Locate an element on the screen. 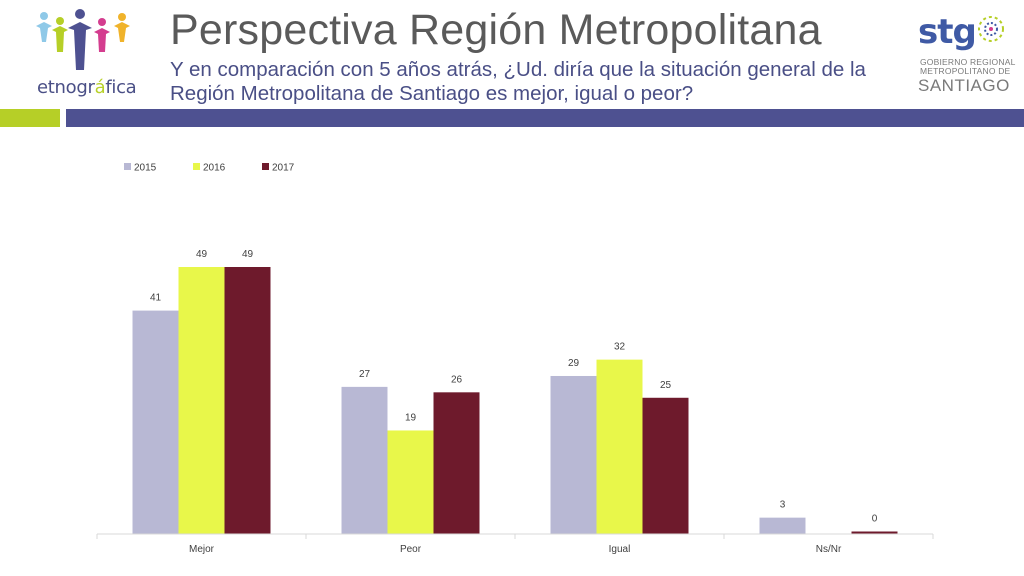 Image resolution: width=1024 pixels, height=576 pixels. data-label: 27 is located at coordinates (365, 374).